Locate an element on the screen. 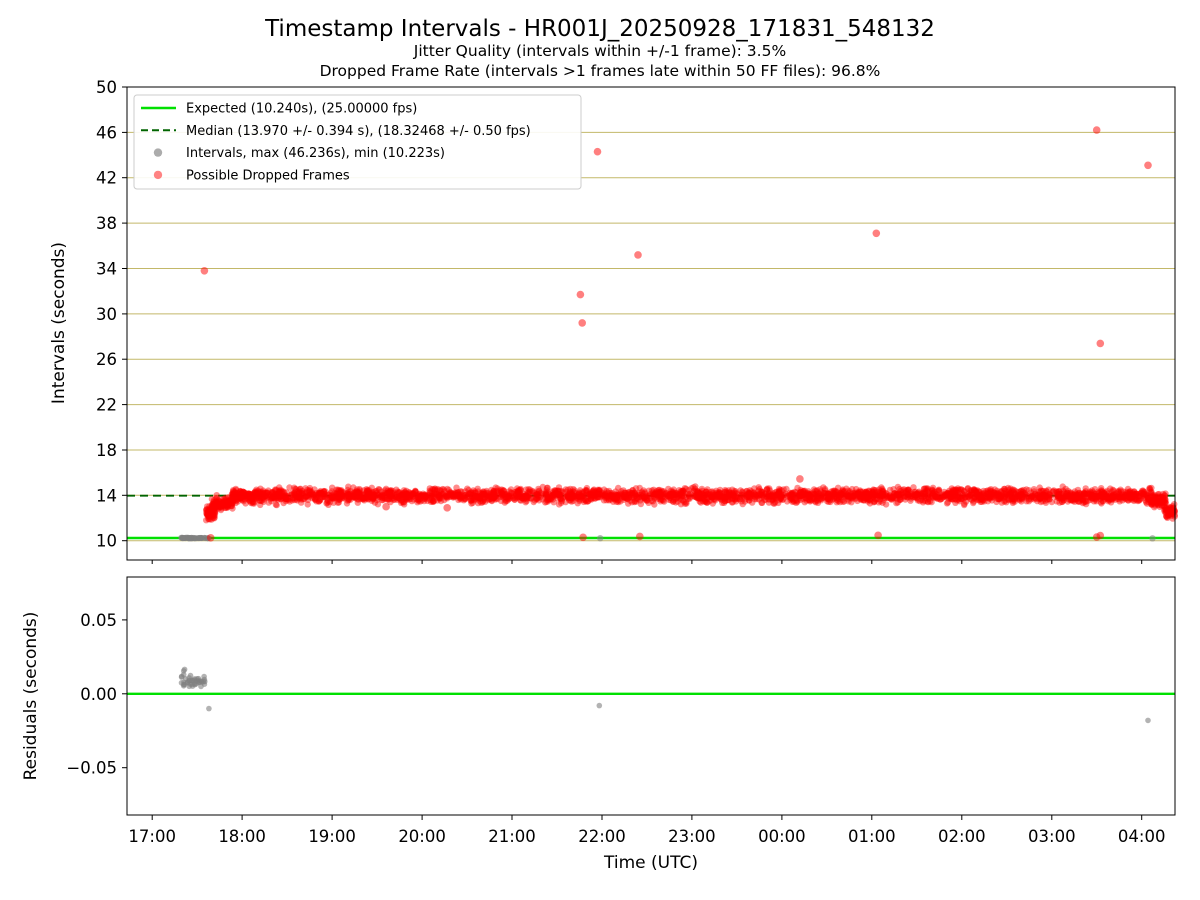 The width and height of the screenshot is (1200, 900). top-y-tick-label: 22 is located at coordinates (106, 405).